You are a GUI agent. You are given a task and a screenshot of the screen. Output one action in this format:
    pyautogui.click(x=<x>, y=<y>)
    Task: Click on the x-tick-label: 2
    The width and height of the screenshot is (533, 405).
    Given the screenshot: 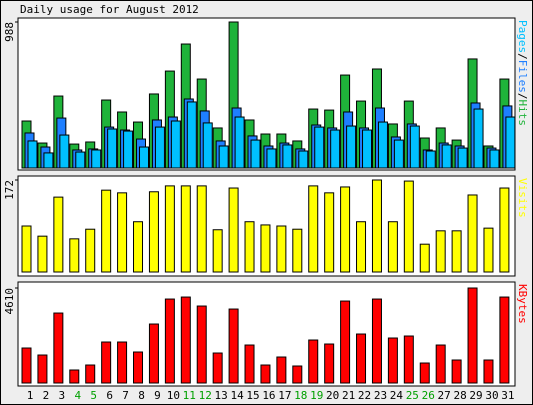 What is the action you would take?
    pyautogui.click(x=46, y=395)
    